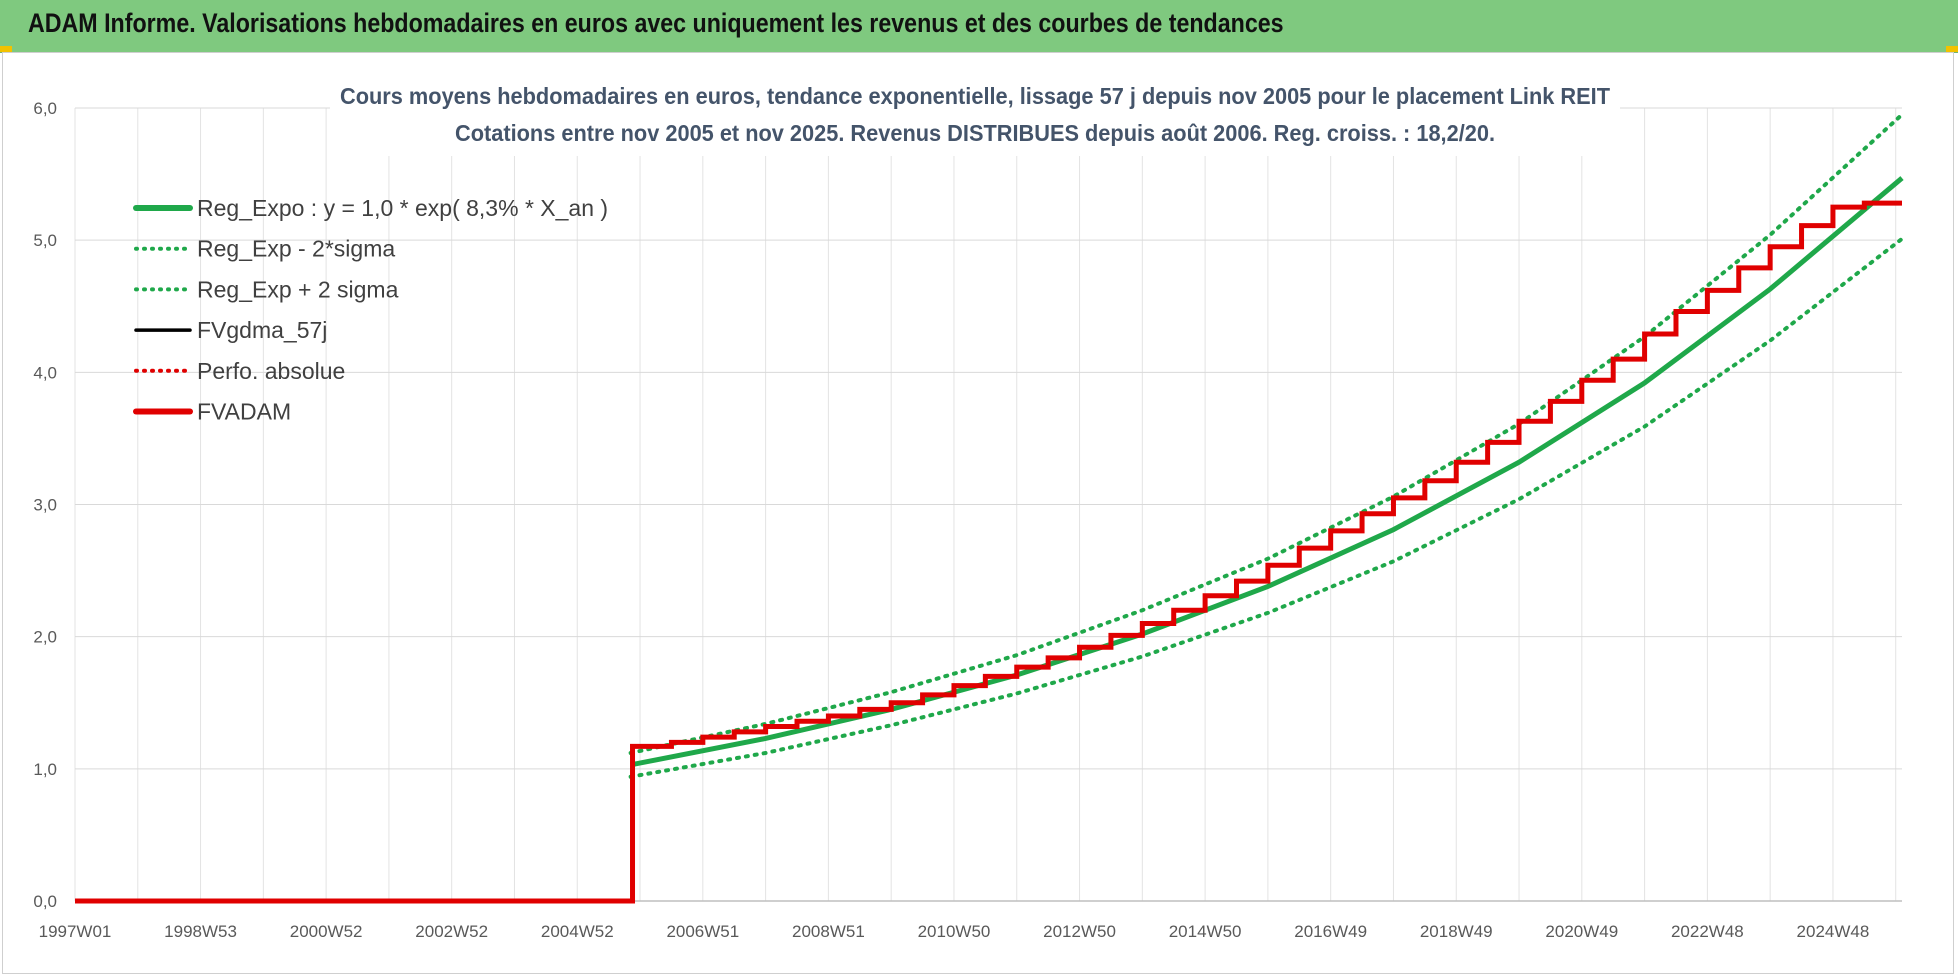  I want to click on x-tick-label: 2002W52, so click(451, 931).